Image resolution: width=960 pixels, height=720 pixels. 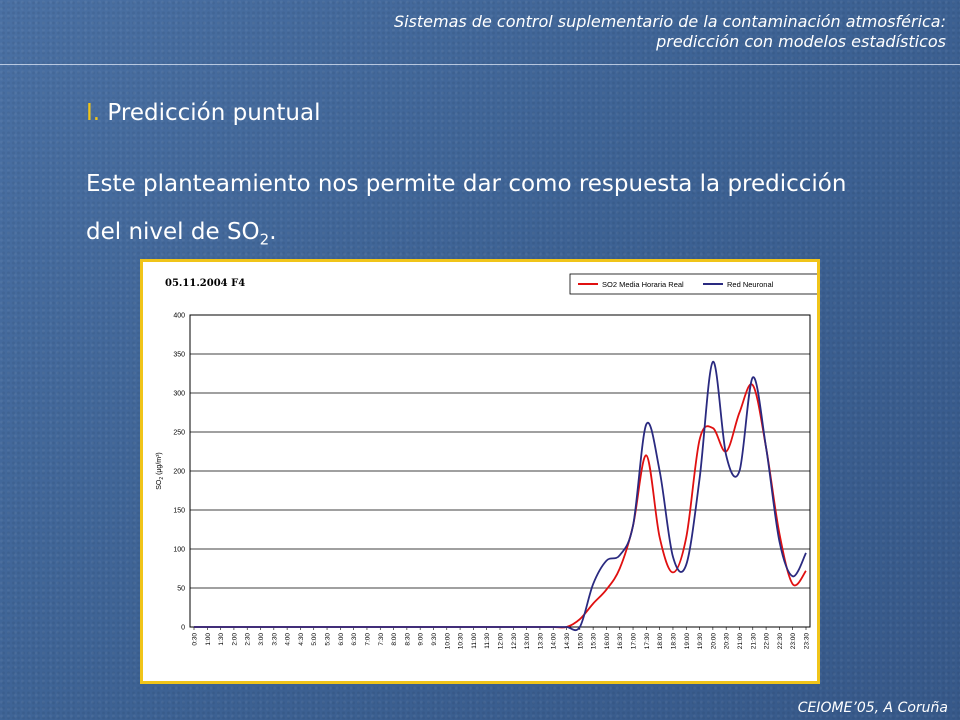 I want to click on y-label-subscript: 2, so click(x=162, y=478).